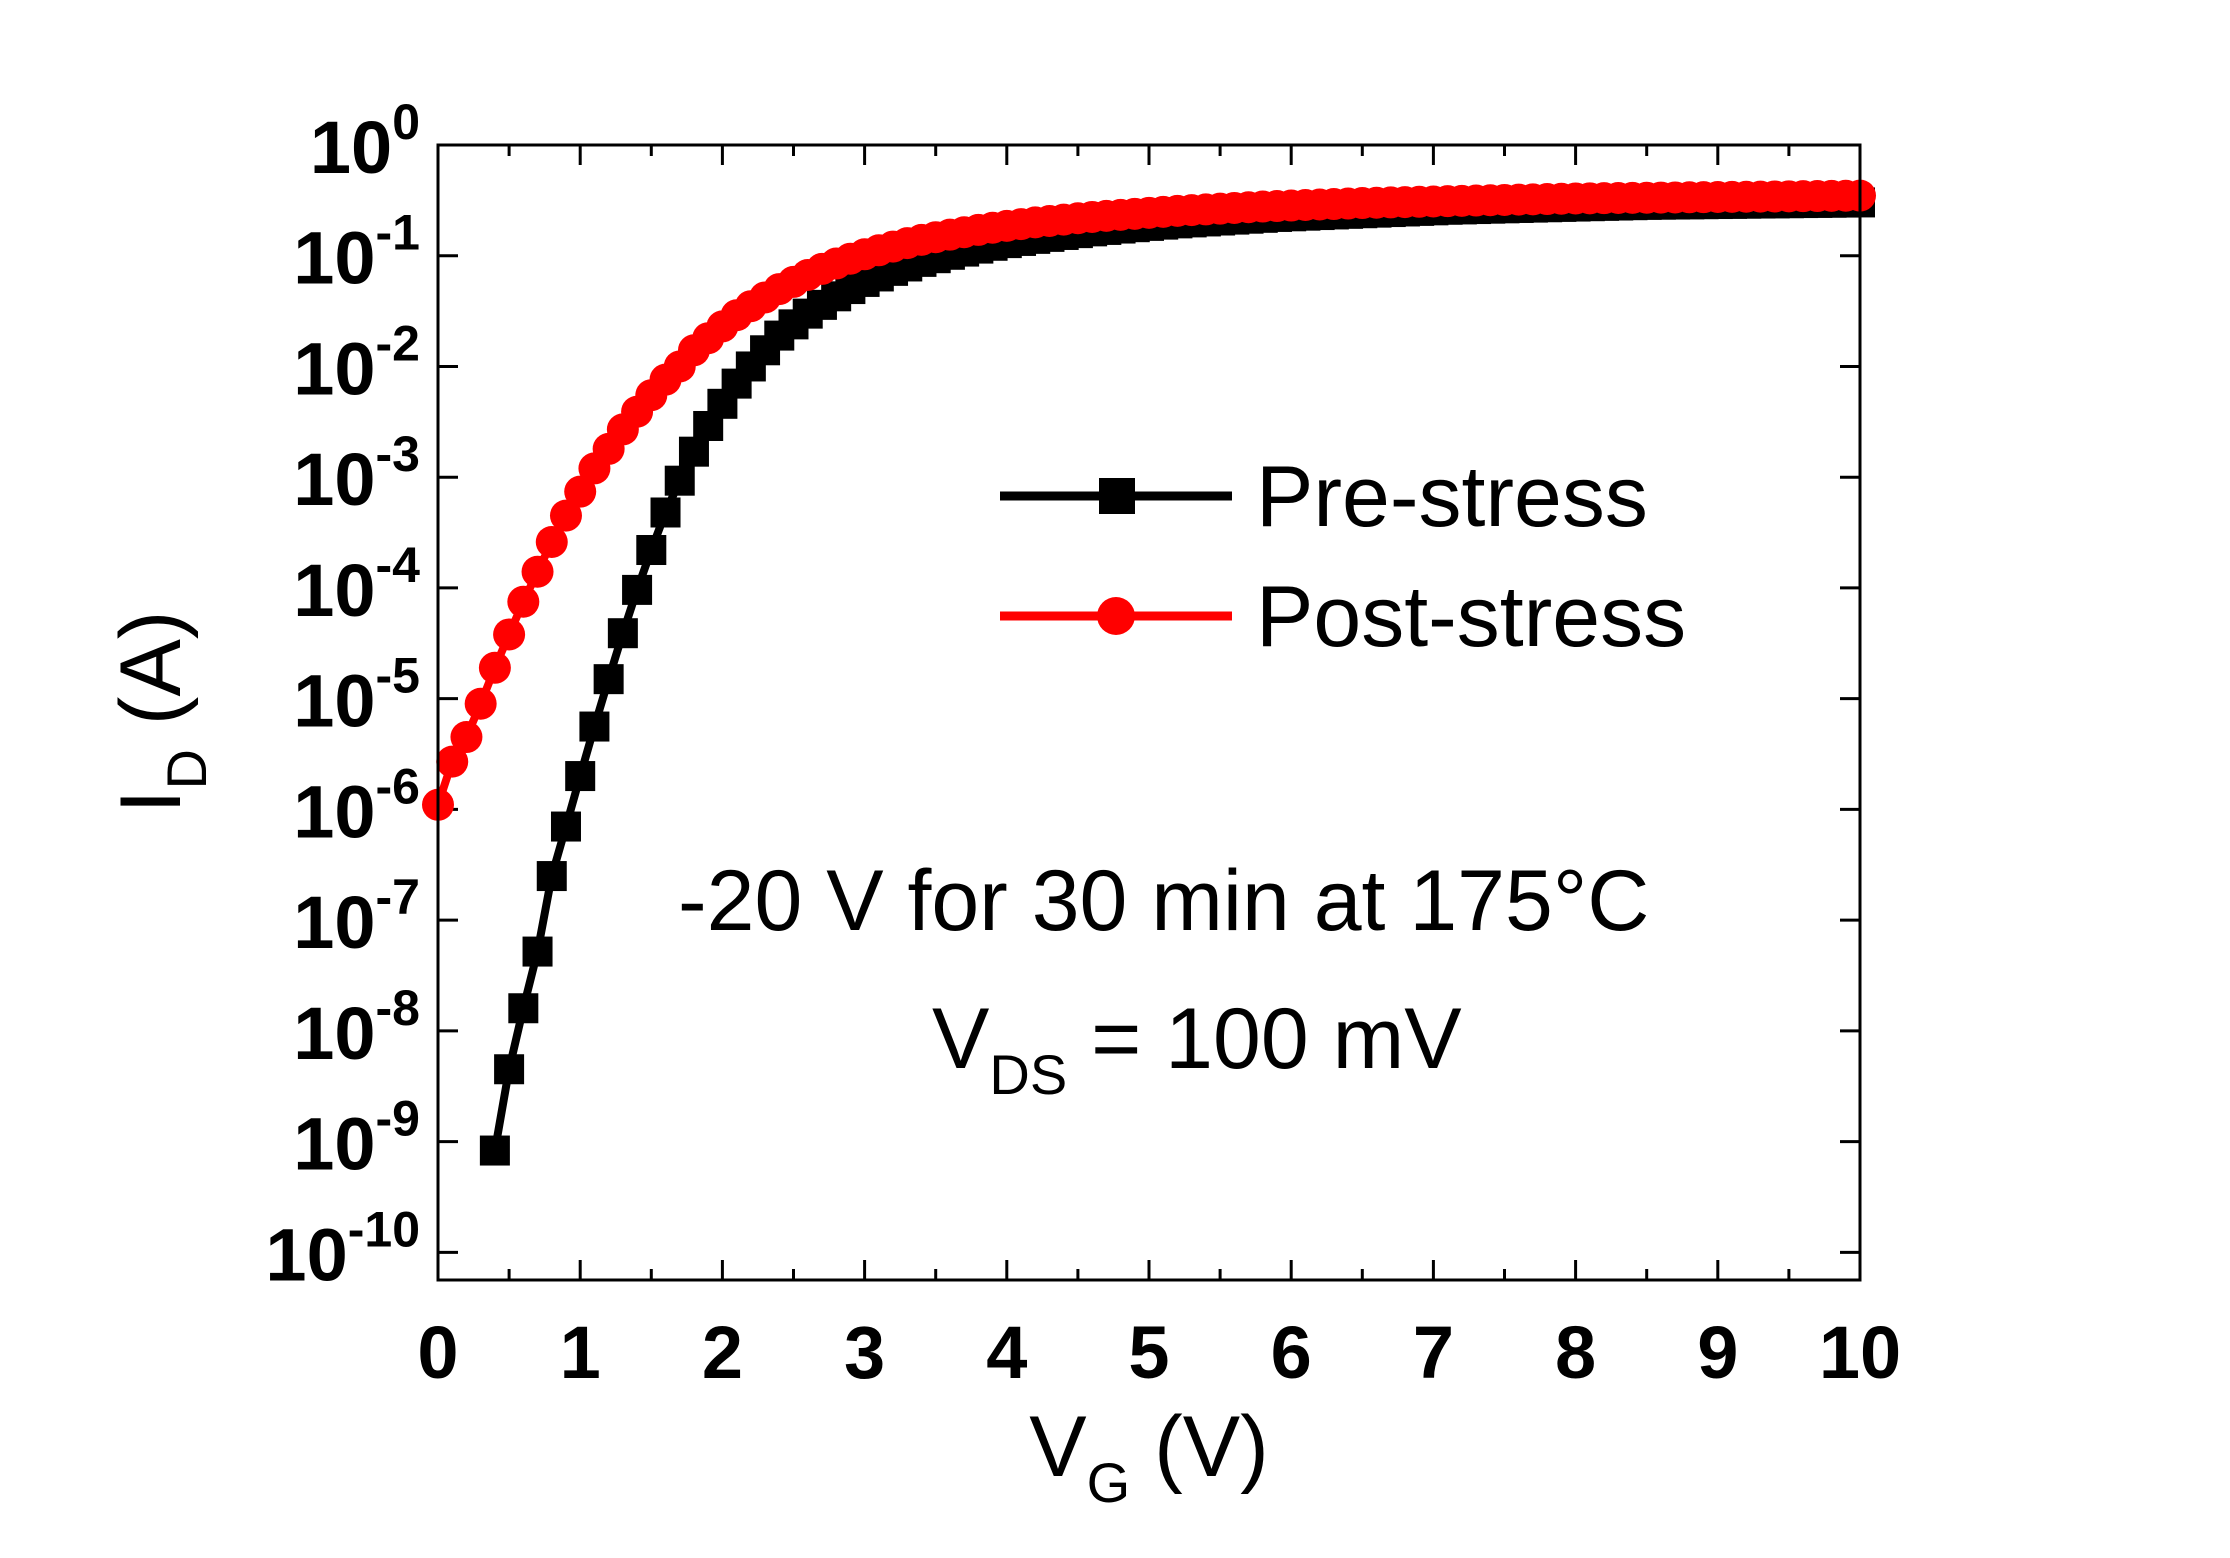  Describe the element at coordinates (1117, 496) in the screenshot. I see `legend-marker-square` at that location.